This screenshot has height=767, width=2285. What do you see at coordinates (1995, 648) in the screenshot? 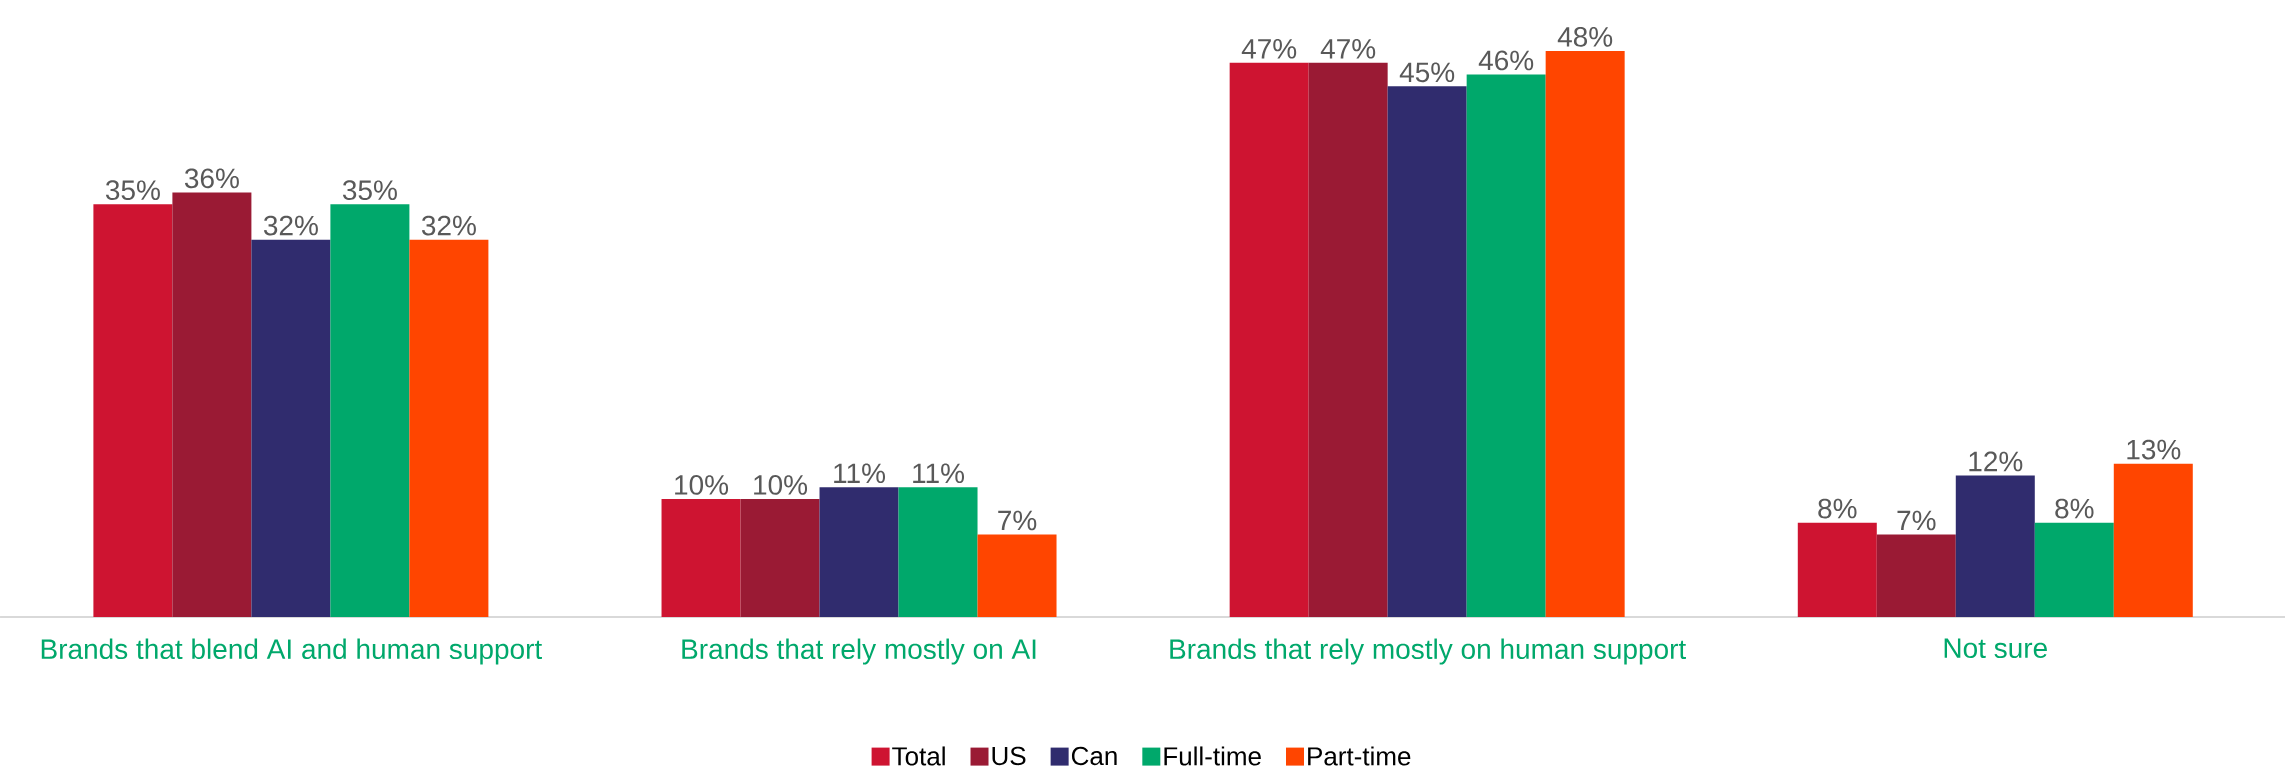
I see `x-tick-label: Not sure` at bounding box center [1995, 648].